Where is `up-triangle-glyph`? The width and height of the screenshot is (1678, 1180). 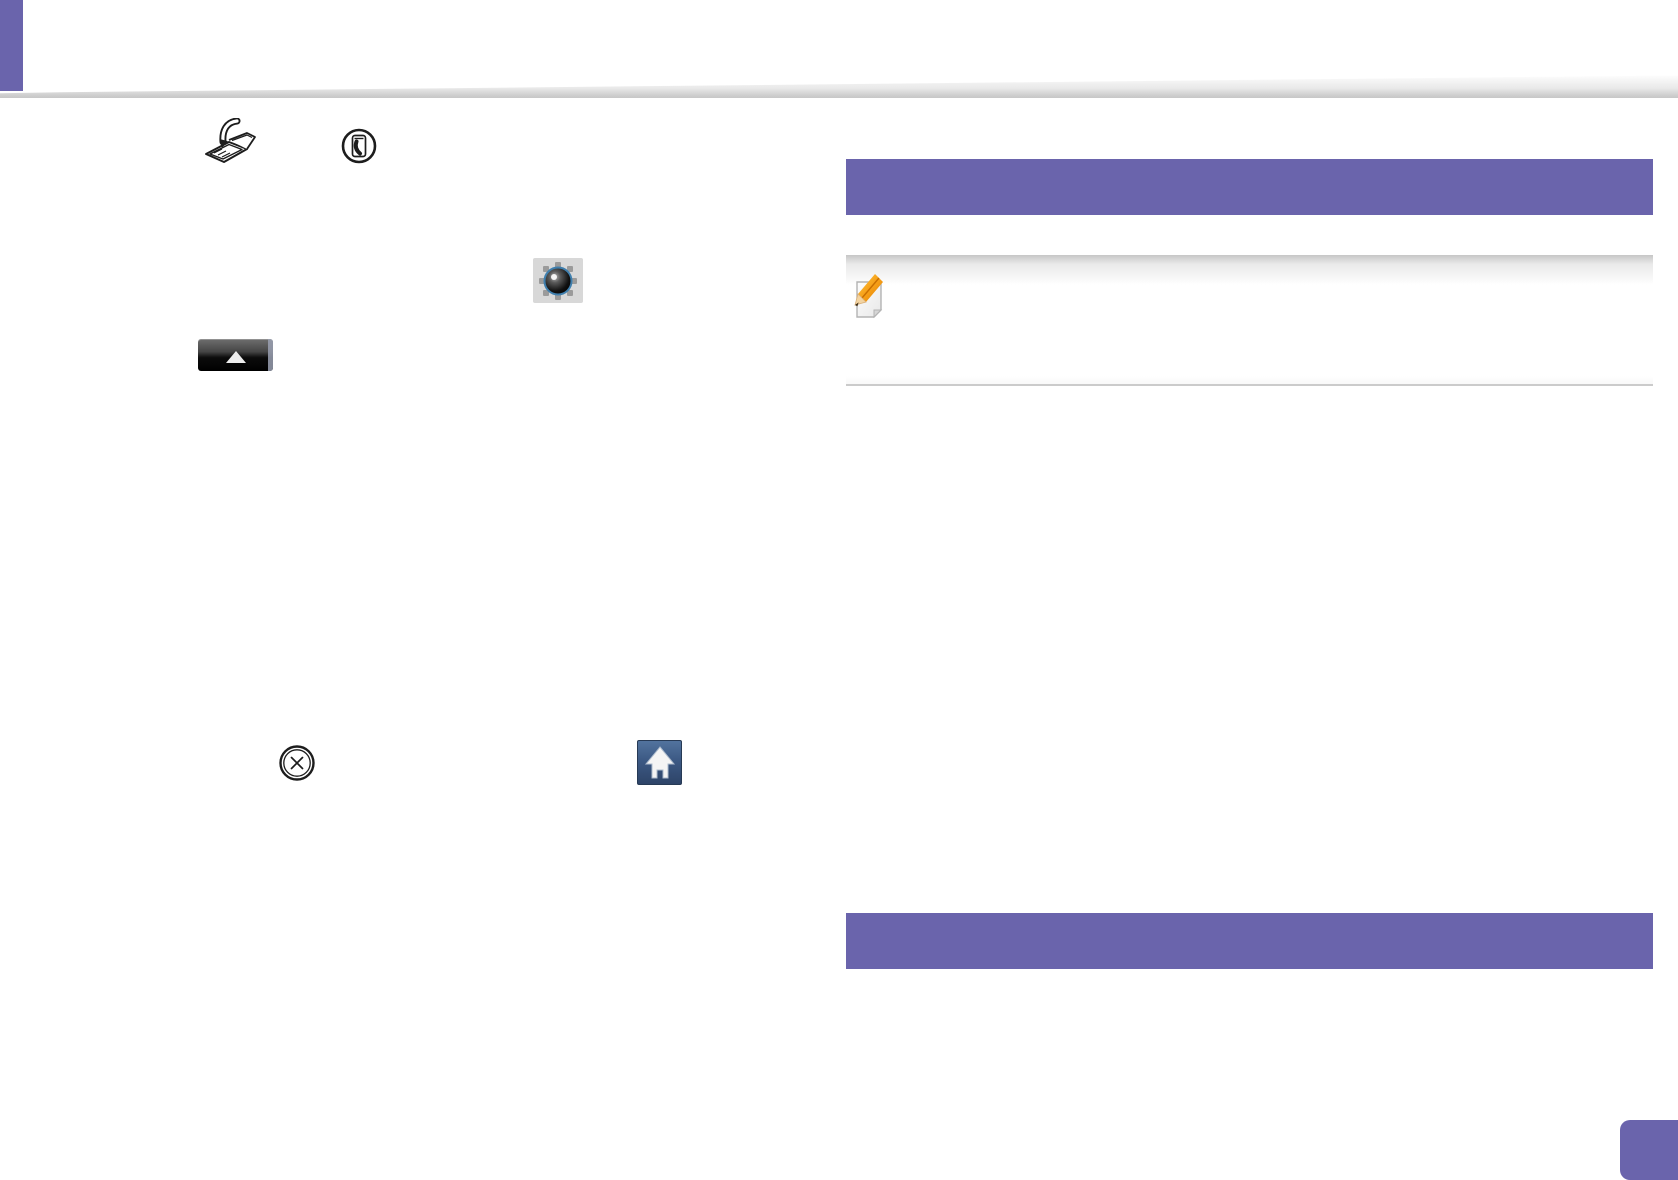
up-triangle-glyph is located at coordinates (235, 356).